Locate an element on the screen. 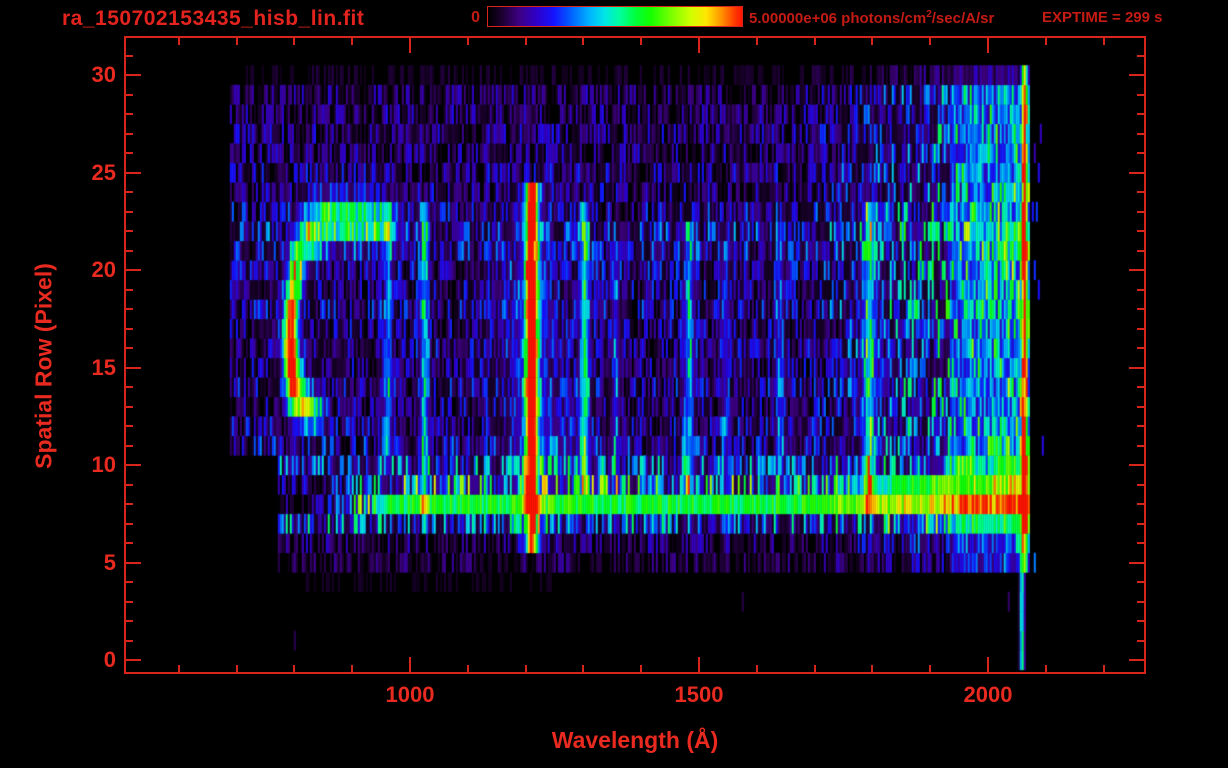 The width and height of the screenshot is (1228, 768). file-title: ra_150702153435_hisb_lin.fit is located at coordinates (213, 18).